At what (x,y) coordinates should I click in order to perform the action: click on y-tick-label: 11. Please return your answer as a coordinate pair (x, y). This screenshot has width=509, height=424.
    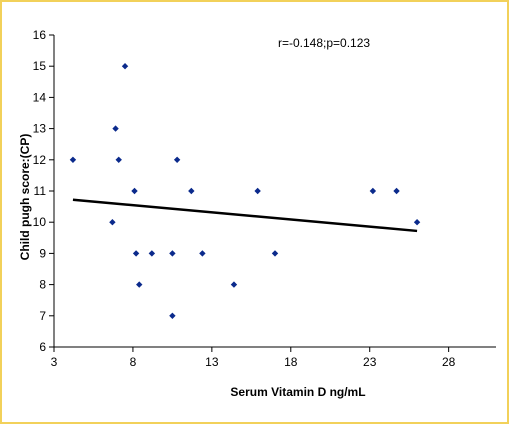
    Looking at the image, I should click on (40, 191).